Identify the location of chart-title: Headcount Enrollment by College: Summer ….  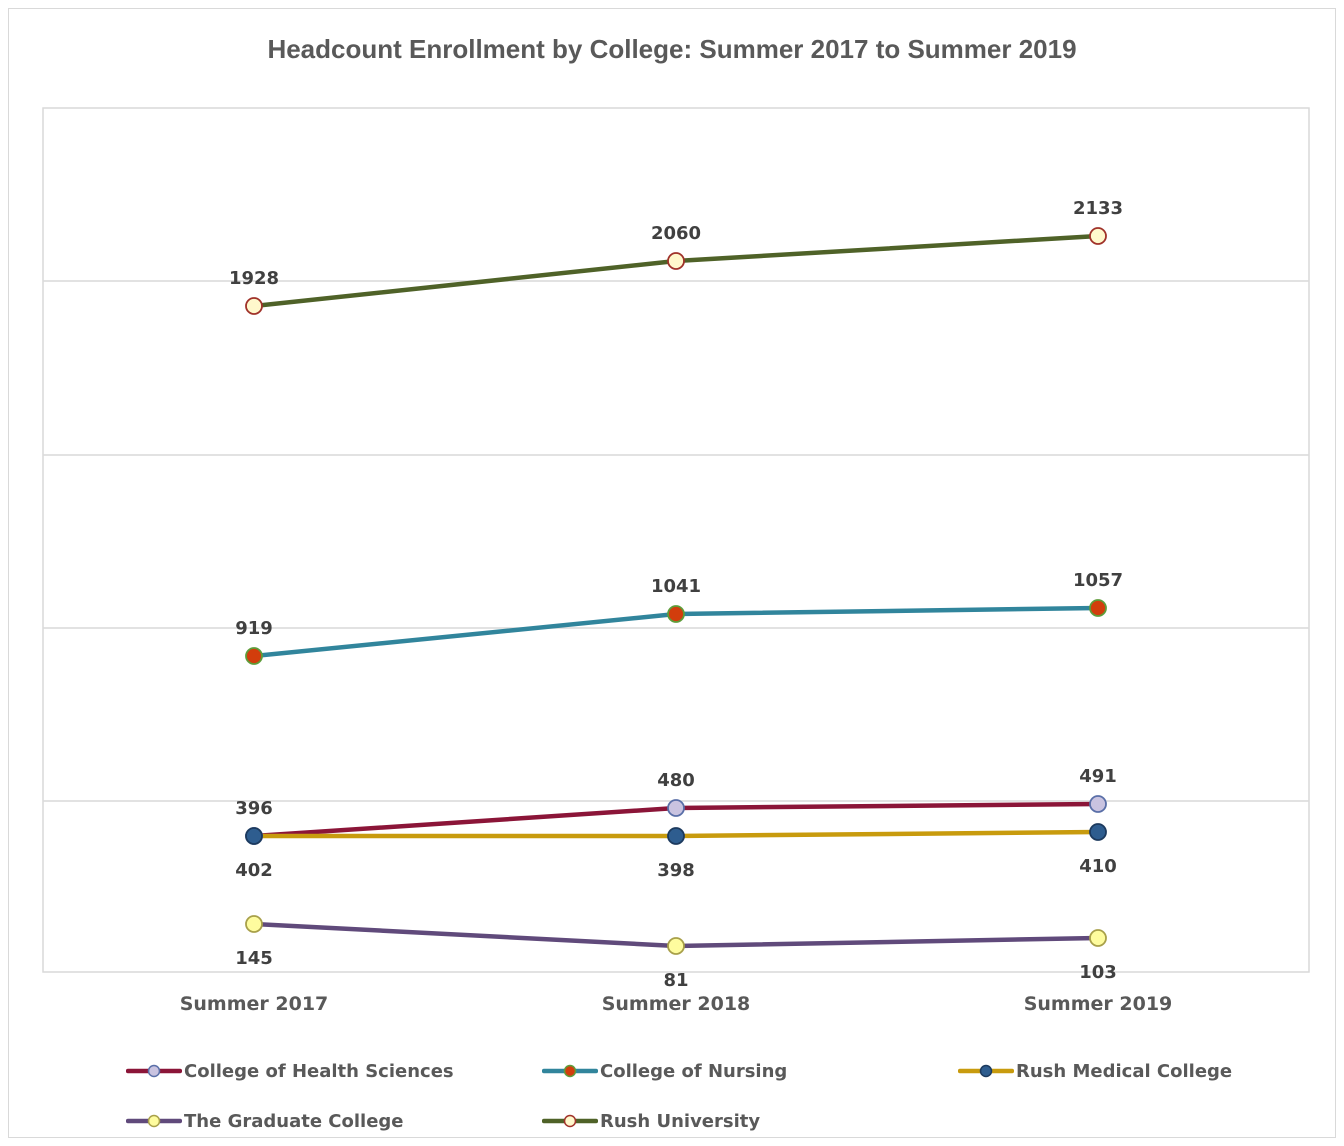
(672, 49).